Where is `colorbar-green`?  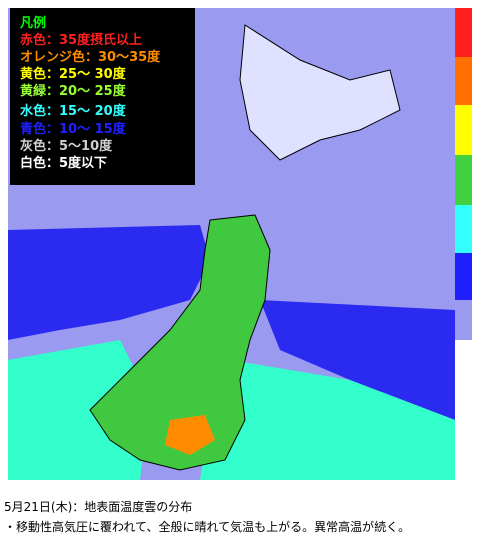
colorbar-green is located at coordinates (463, 180).